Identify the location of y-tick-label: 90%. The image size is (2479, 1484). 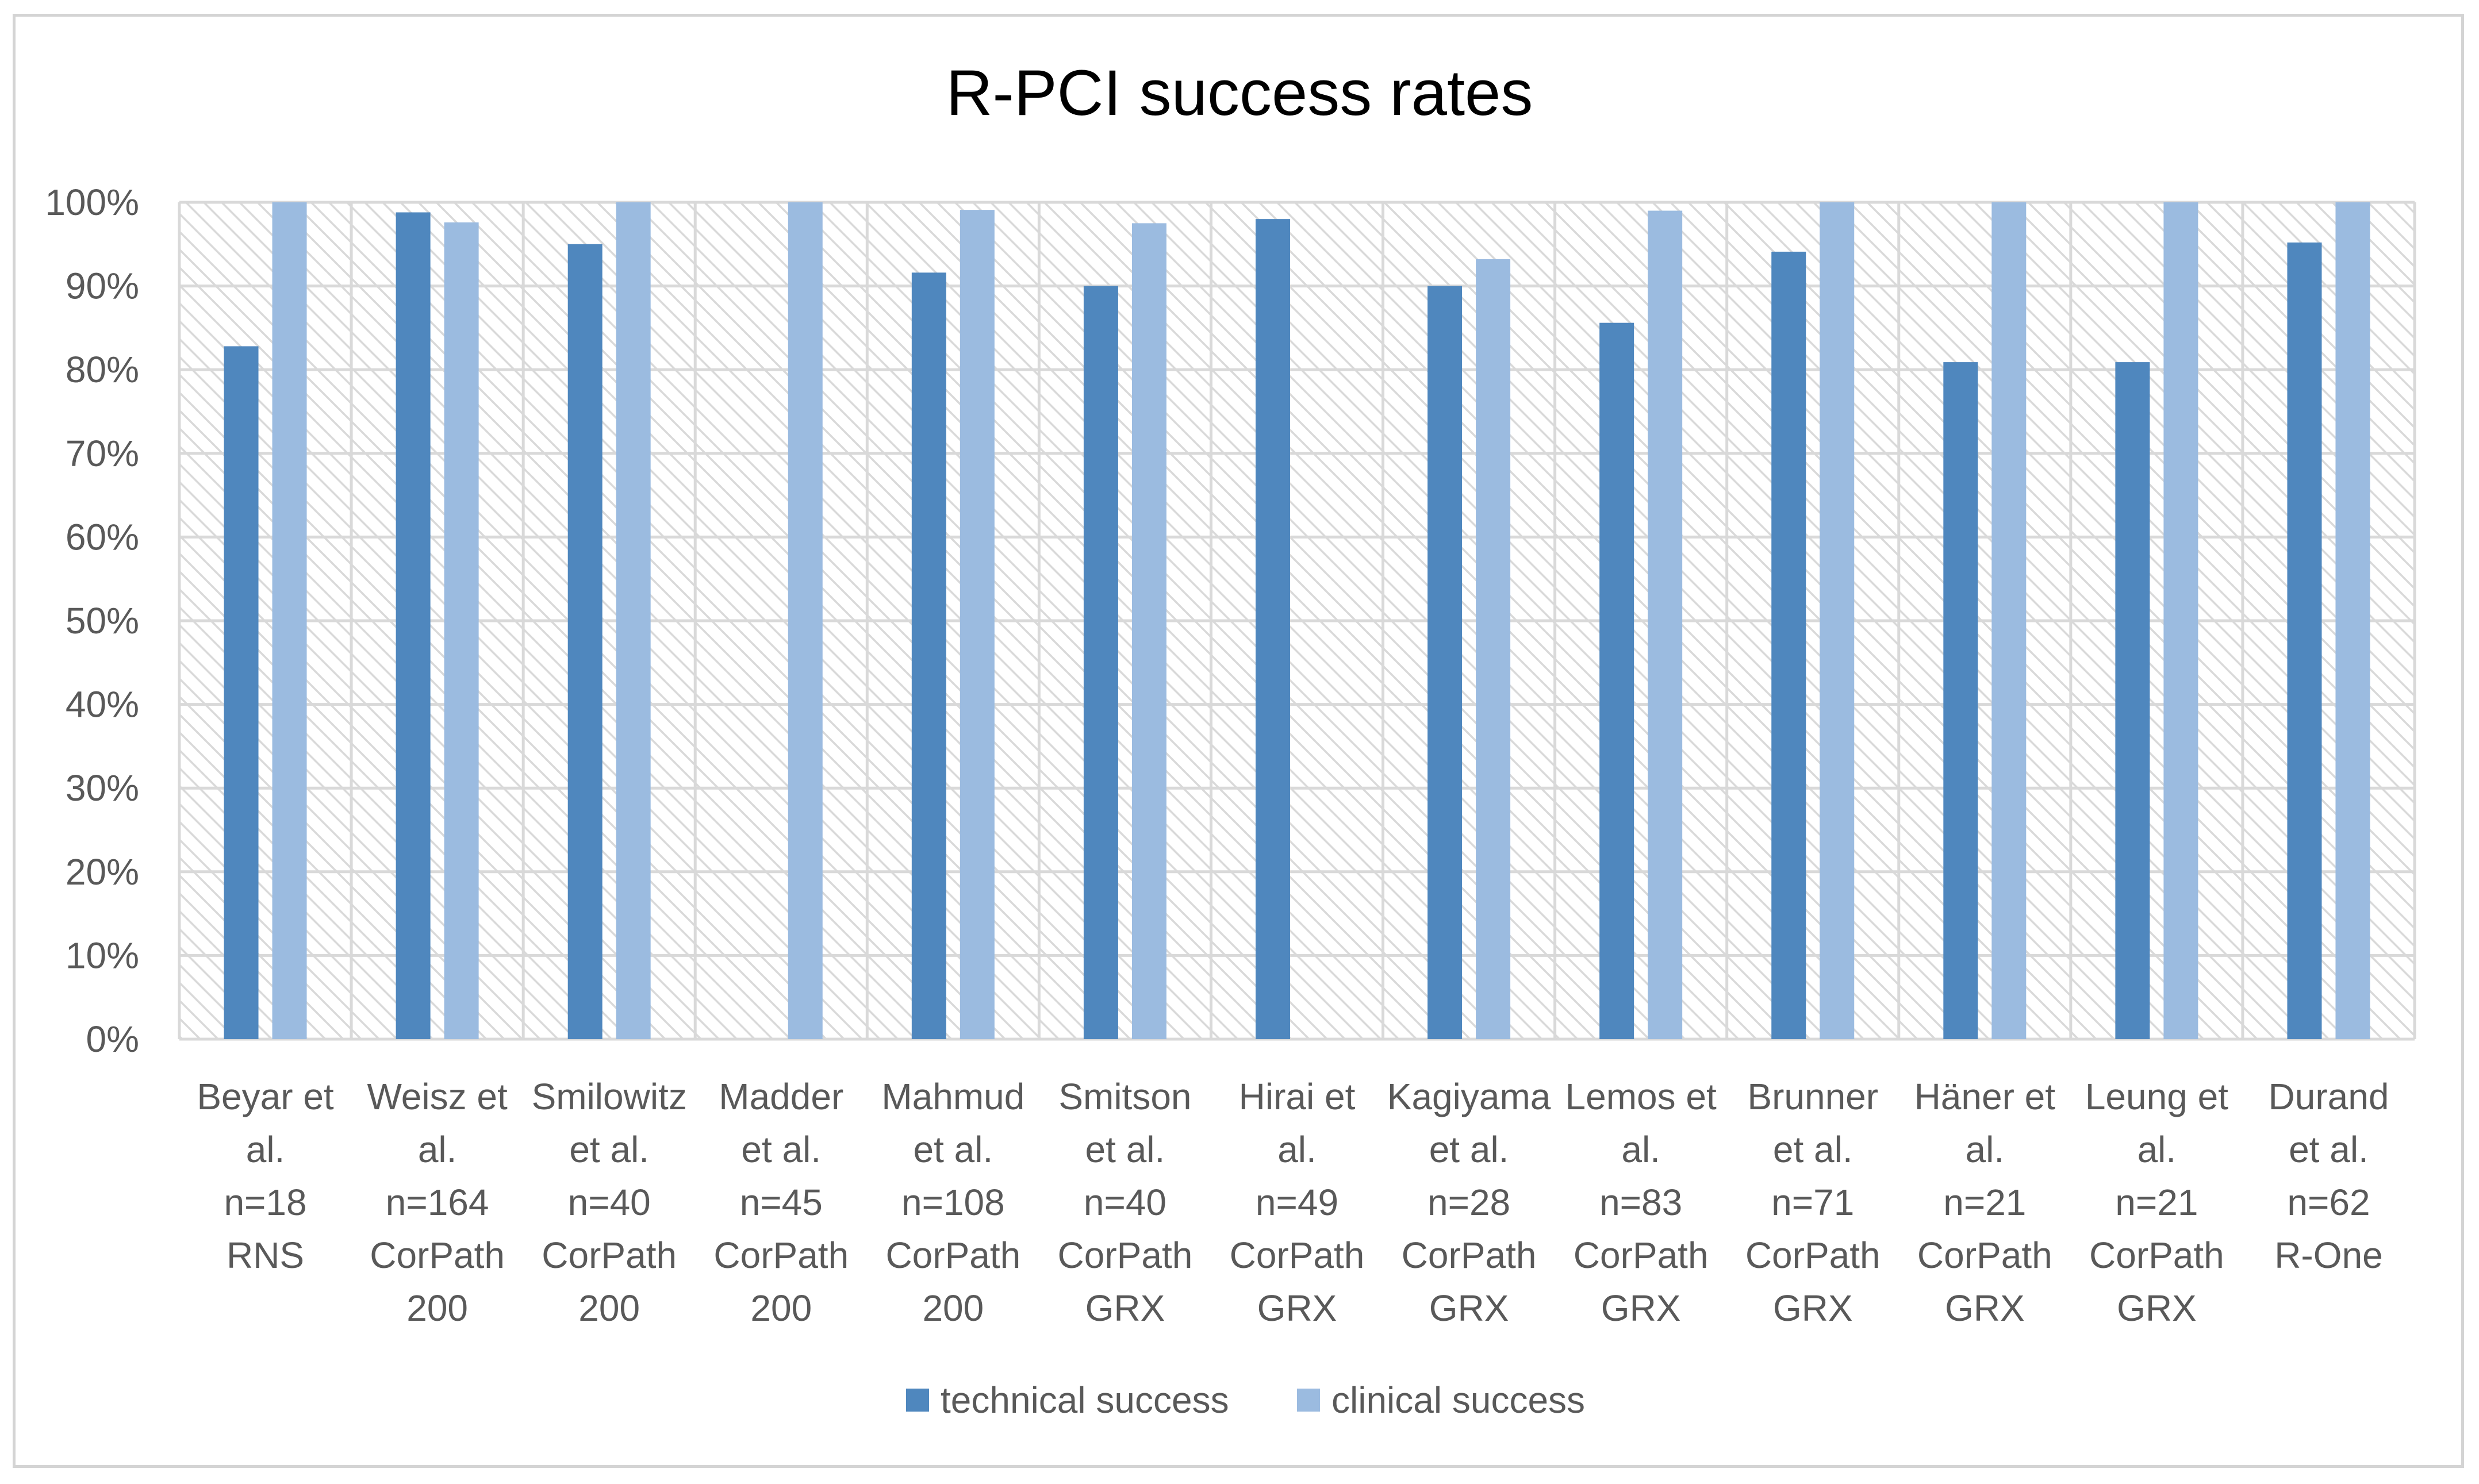
(102, 286).